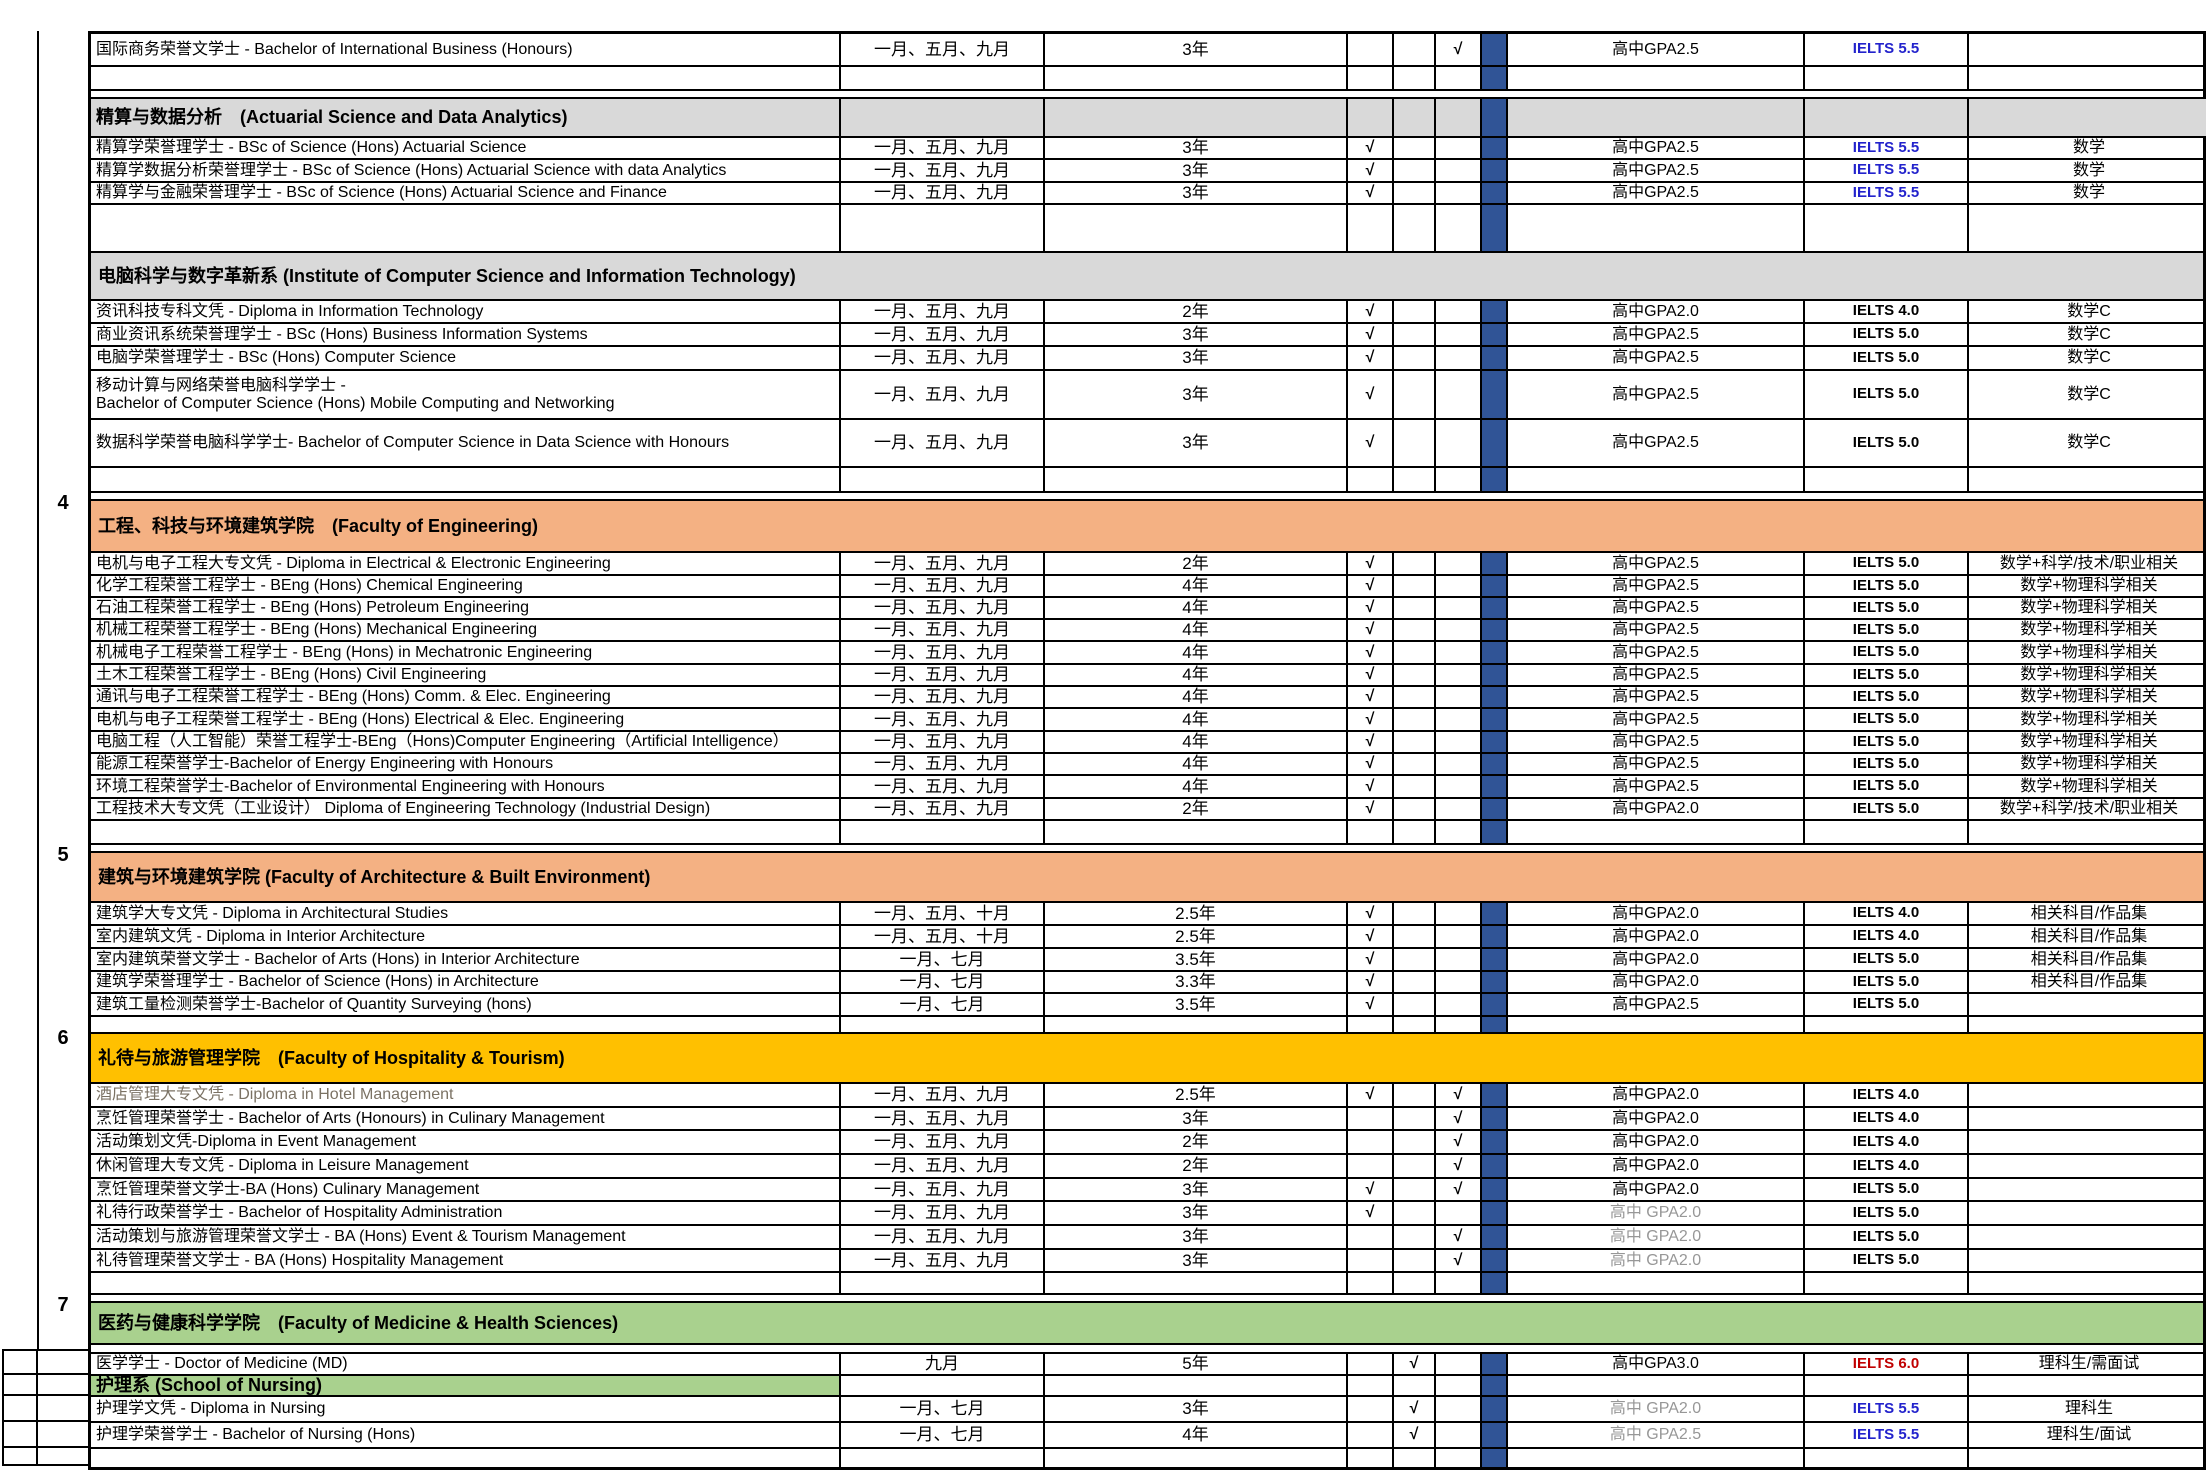  I want to click on intake-months-cell: 一月、七月, so click(943, 1004).